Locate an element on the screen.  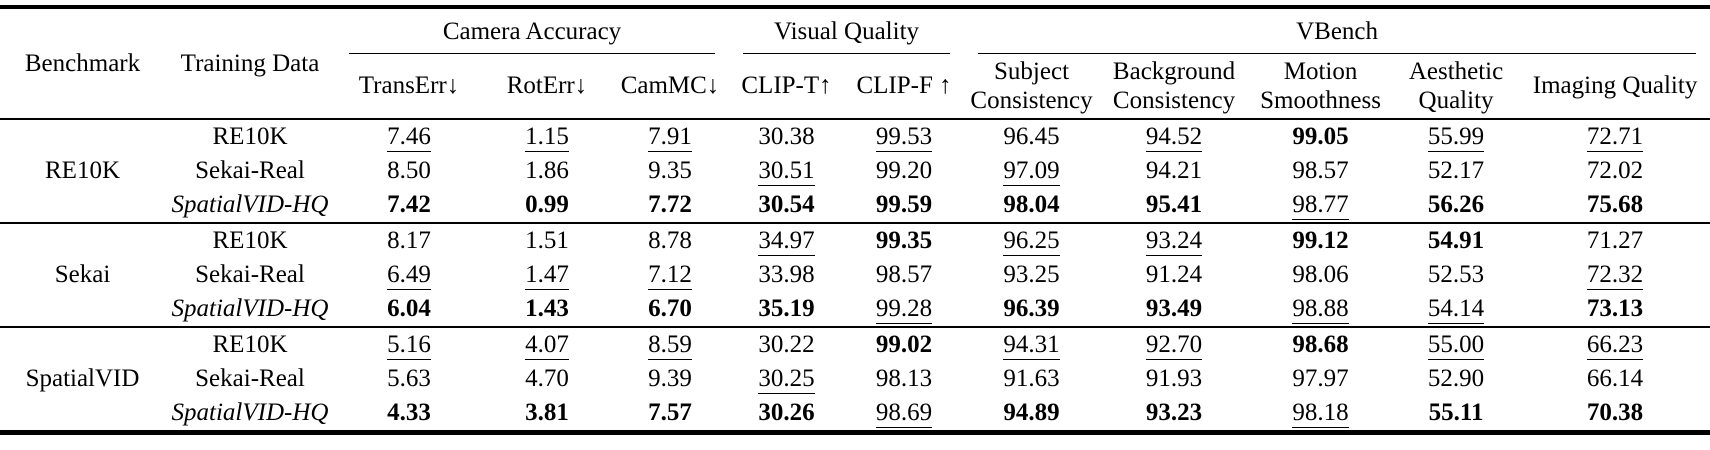
metric-value: 72.32 is located at coordinates (1615, 276).